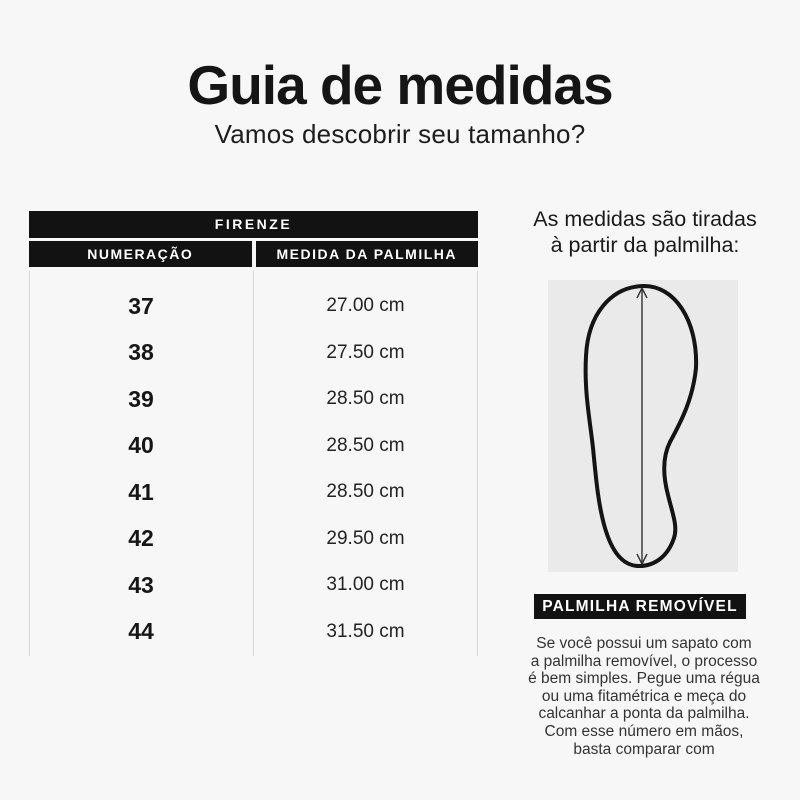  Describe the element at coordinates (365, 352) in the screenshot. I see `insole-length-value: 27.50 cm` at that location.